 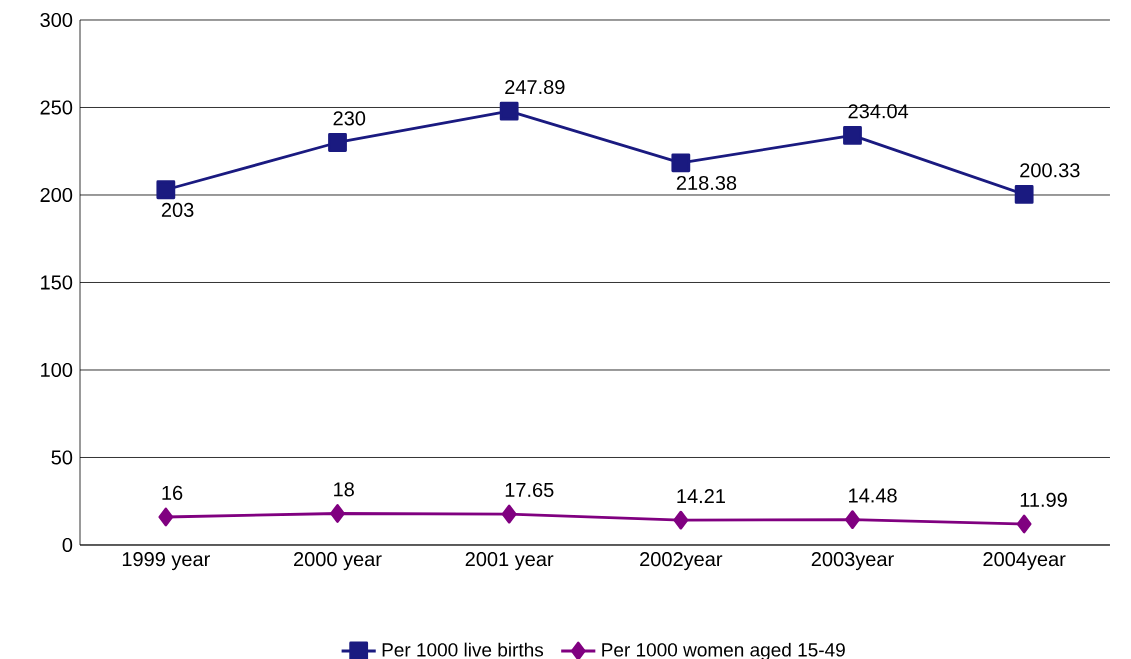 What do you see at coordinates (509, 561) in the screenshot?
I see `x-tick-label: 2001 year` at bounding box center [509, 561].